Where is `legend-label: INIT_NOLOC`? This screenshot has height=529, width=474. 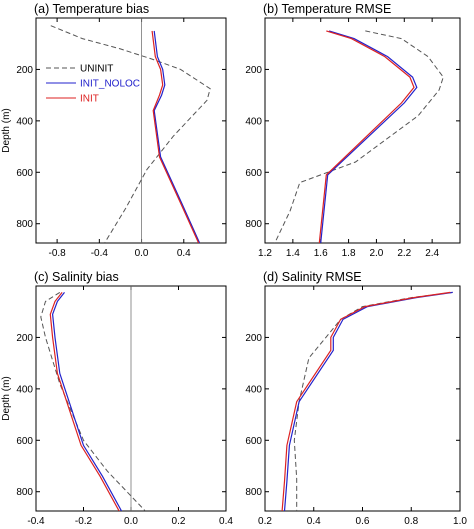 legend-label: INIT_NOLOC is located at coordinates (110, 84).